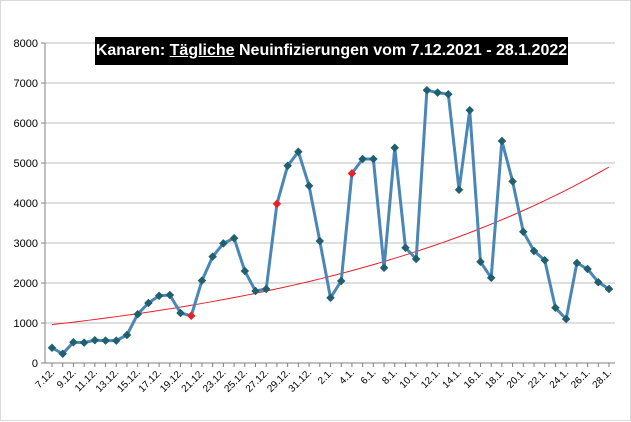 This screenshot has width=631, height=422. I want to click on x-tick-label: 22.1., so click(538, 379).